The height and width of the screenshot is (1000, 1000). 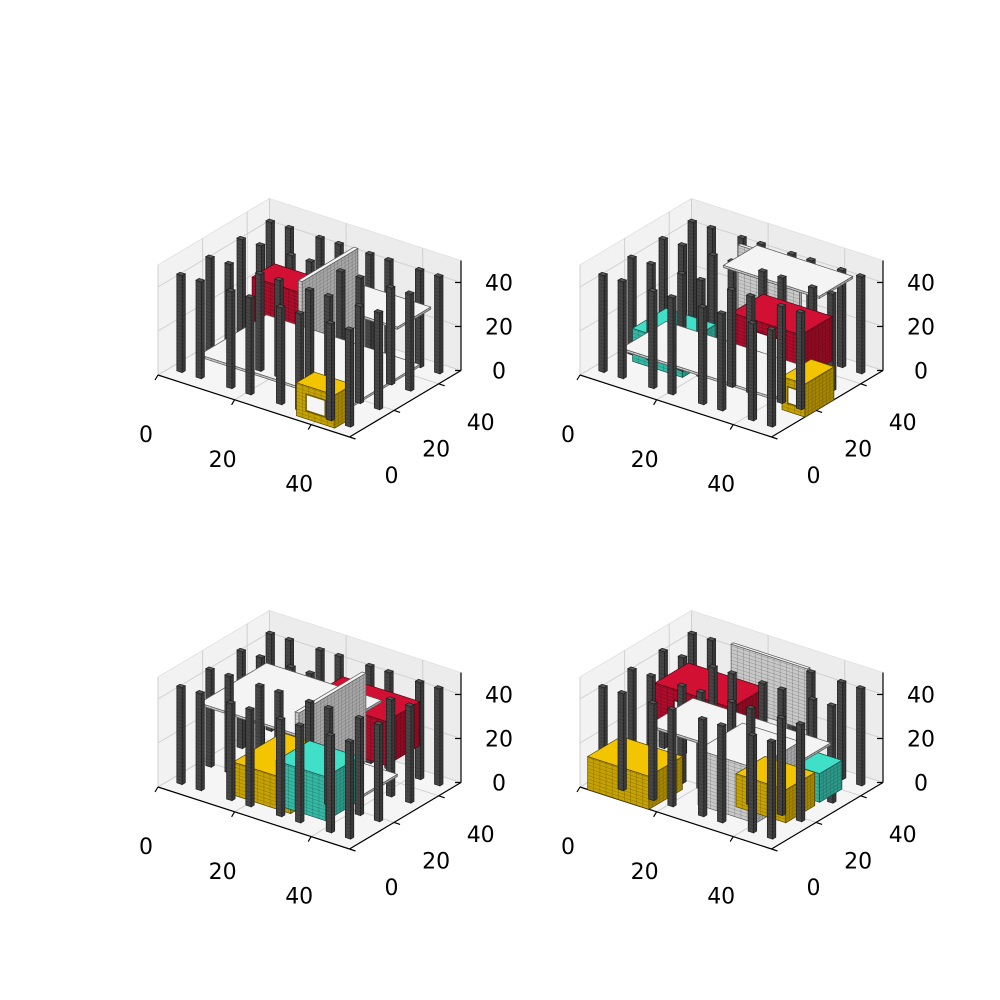 I want to click on tick-labels: 0 20 40 0 20 40 0 20 40, so click(x=748, y=797).